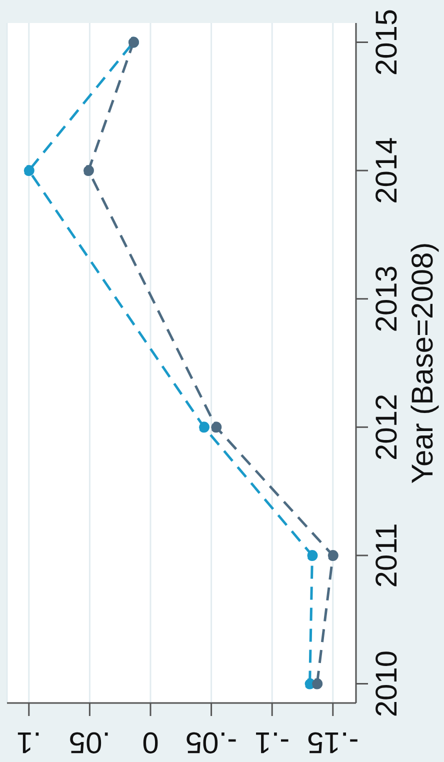 The height and width of the screenshot is (762, 444). I want to click on x-tick-label: -.15, so click(333, 742).